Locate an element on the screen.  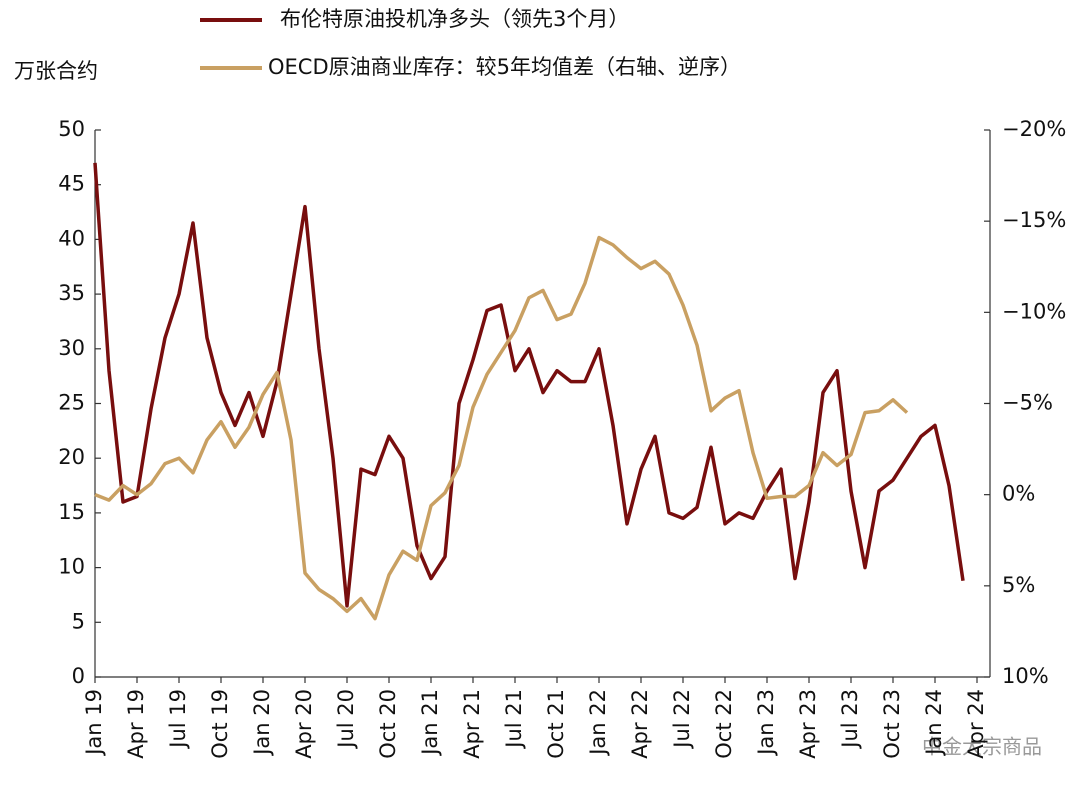
legend-label: 布伦特原油投机净多头（领先3个月） is located at coordinates (454, 19).